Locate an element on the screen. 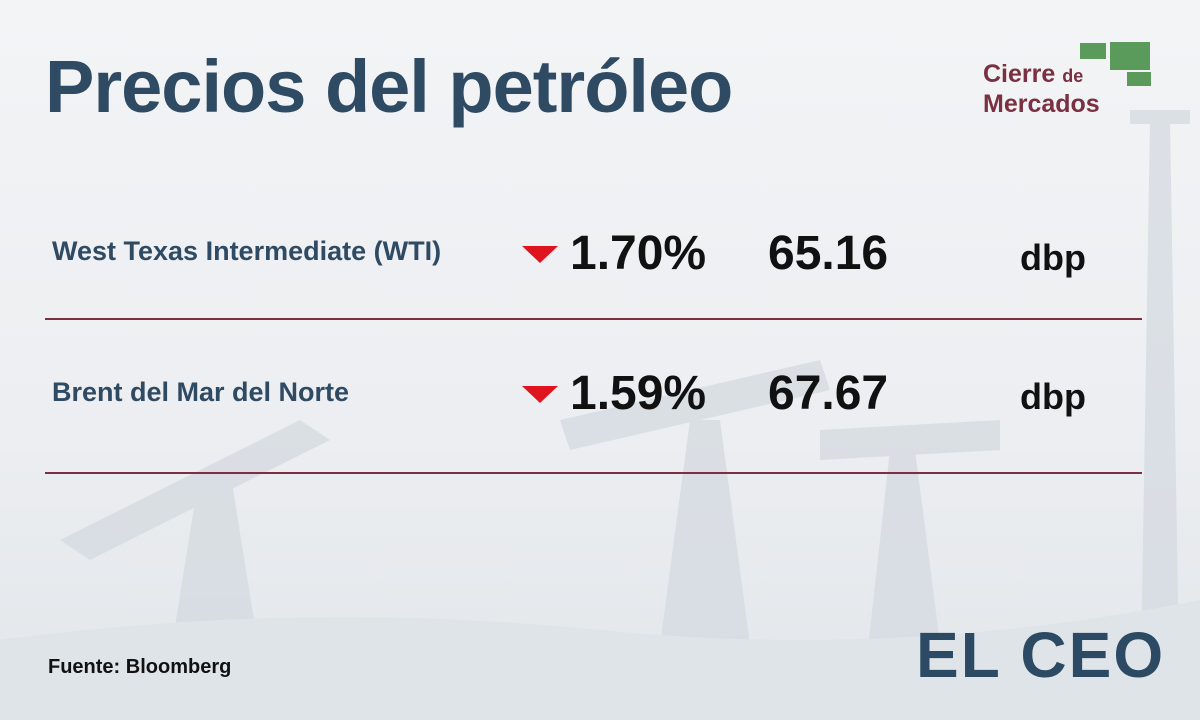  badge-text: Mercados is located at coordinates (1041, 104).